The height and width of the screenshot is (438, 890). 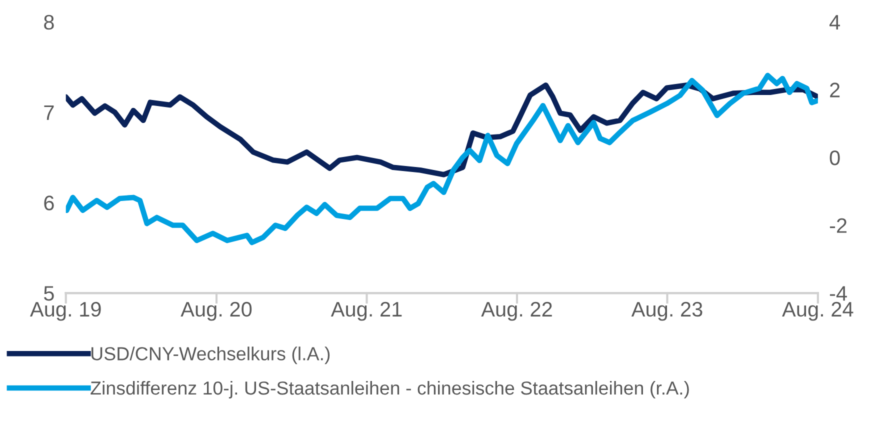 What do you see at coordinates (835, 90) in the screenshot?
I see `y2-tick-label: 2` at bounding box center [835, 90].